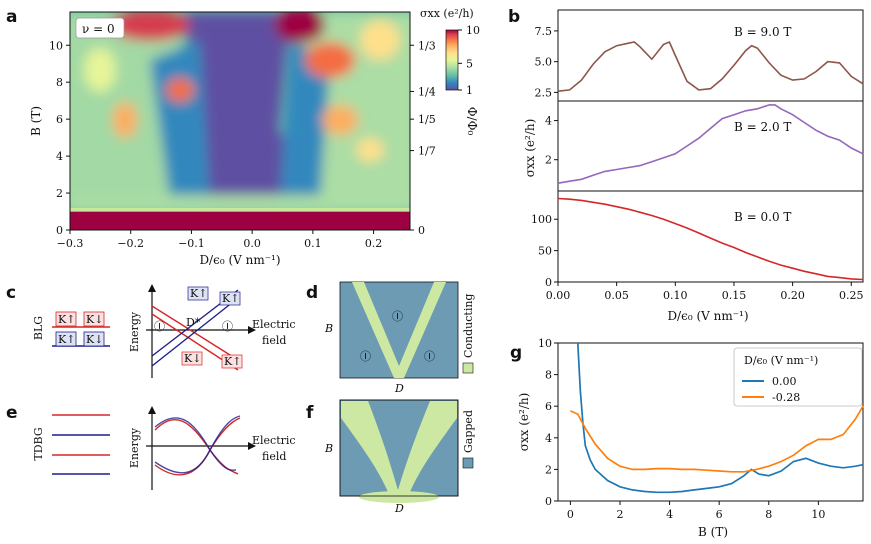 This screenshot has width=871, height=544. I want to click on panel-g-ytick-label: 4, so click(548, 438).